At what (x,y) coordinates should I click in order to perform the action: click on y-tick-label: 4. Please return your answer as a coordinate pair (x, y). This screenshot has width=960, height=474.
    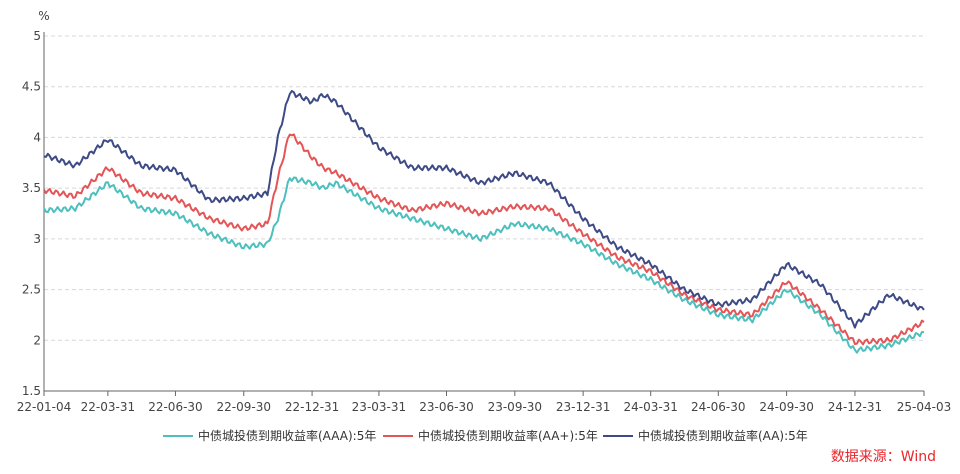
    Looking at the image, I should click on (37, 137).